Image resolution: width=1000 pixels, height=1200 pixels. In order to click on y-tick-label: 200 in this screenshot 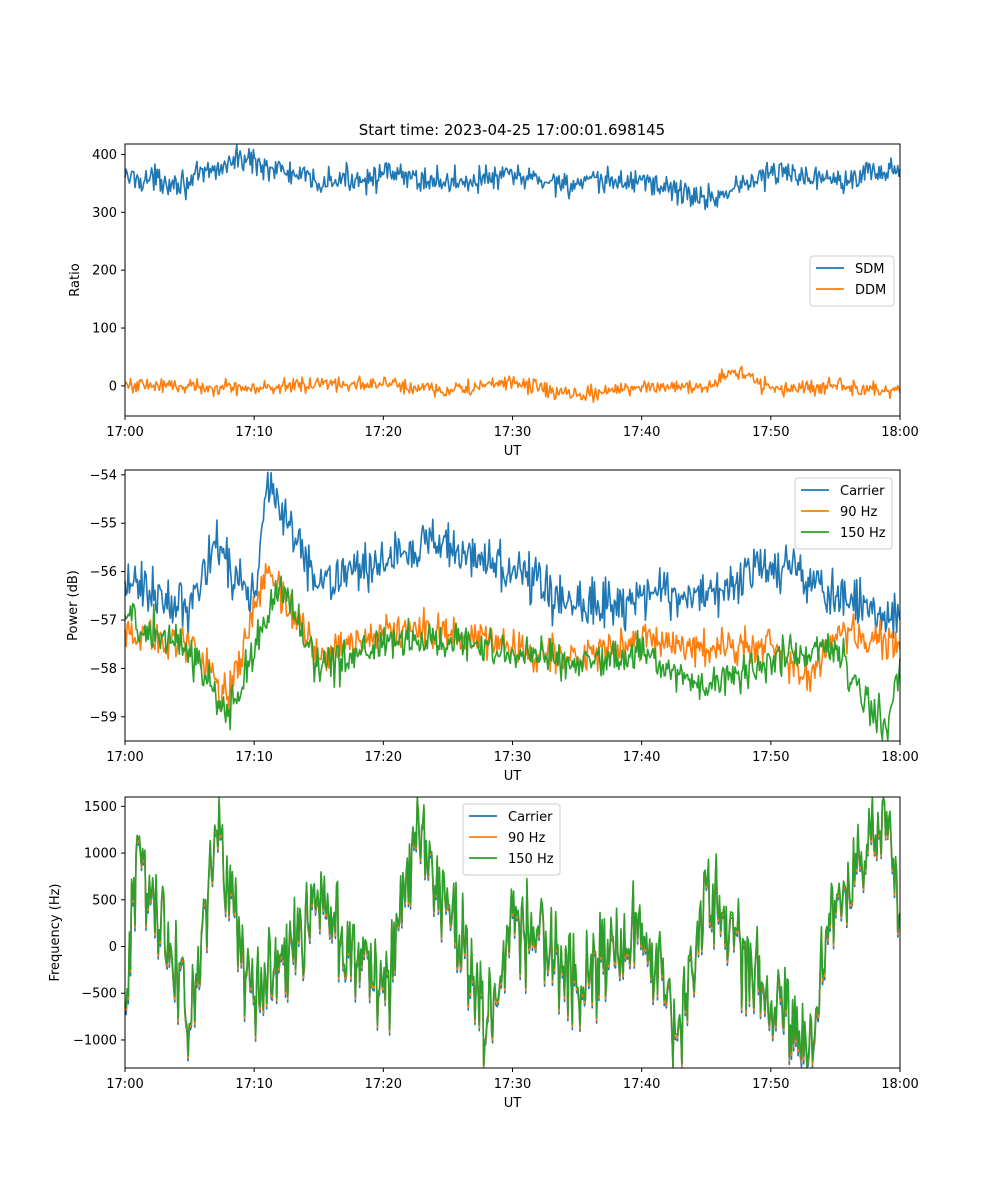, I will do `click(104, 271)`.